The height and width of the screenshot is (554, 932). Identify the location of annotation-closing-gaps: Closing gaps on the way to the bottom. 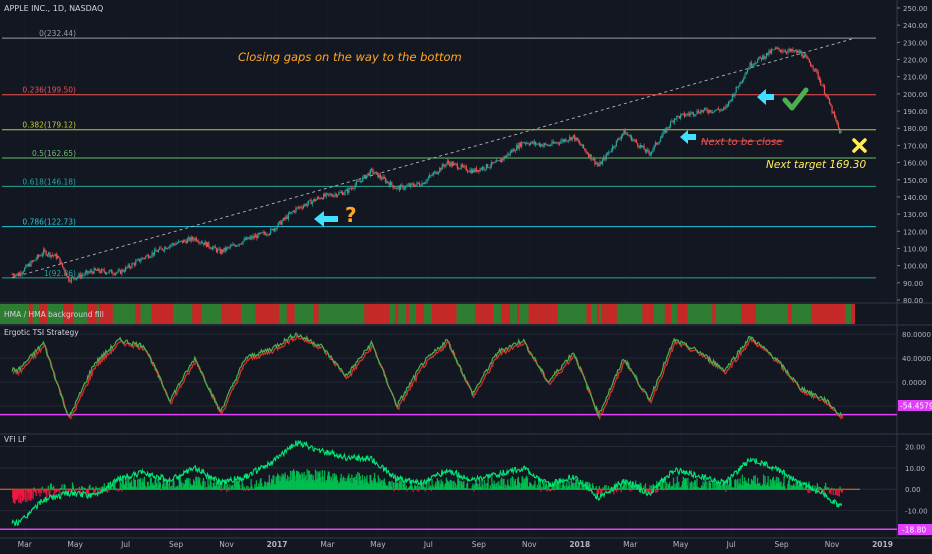
(350, 57).